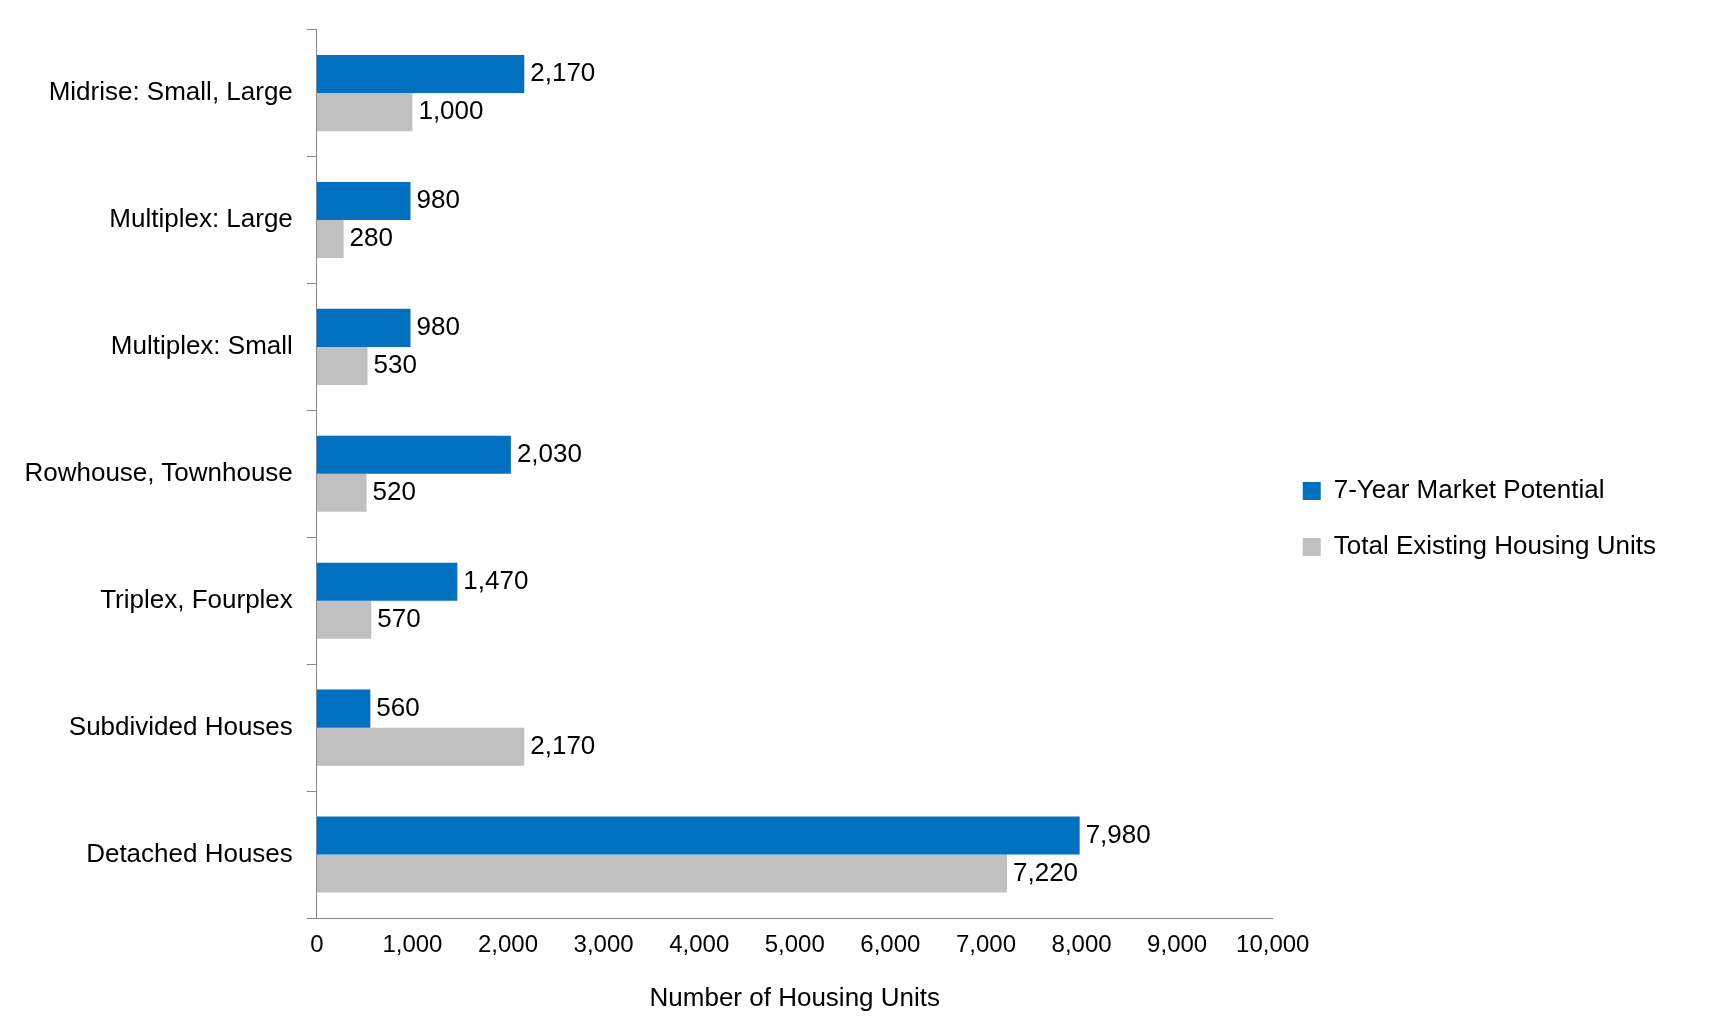 This screenshot has height=1028, width=1726. Describe the element at coordinates (170, 91) in the screenshot. I see `y-tick-label: Midrise: Small, Large` at that location.